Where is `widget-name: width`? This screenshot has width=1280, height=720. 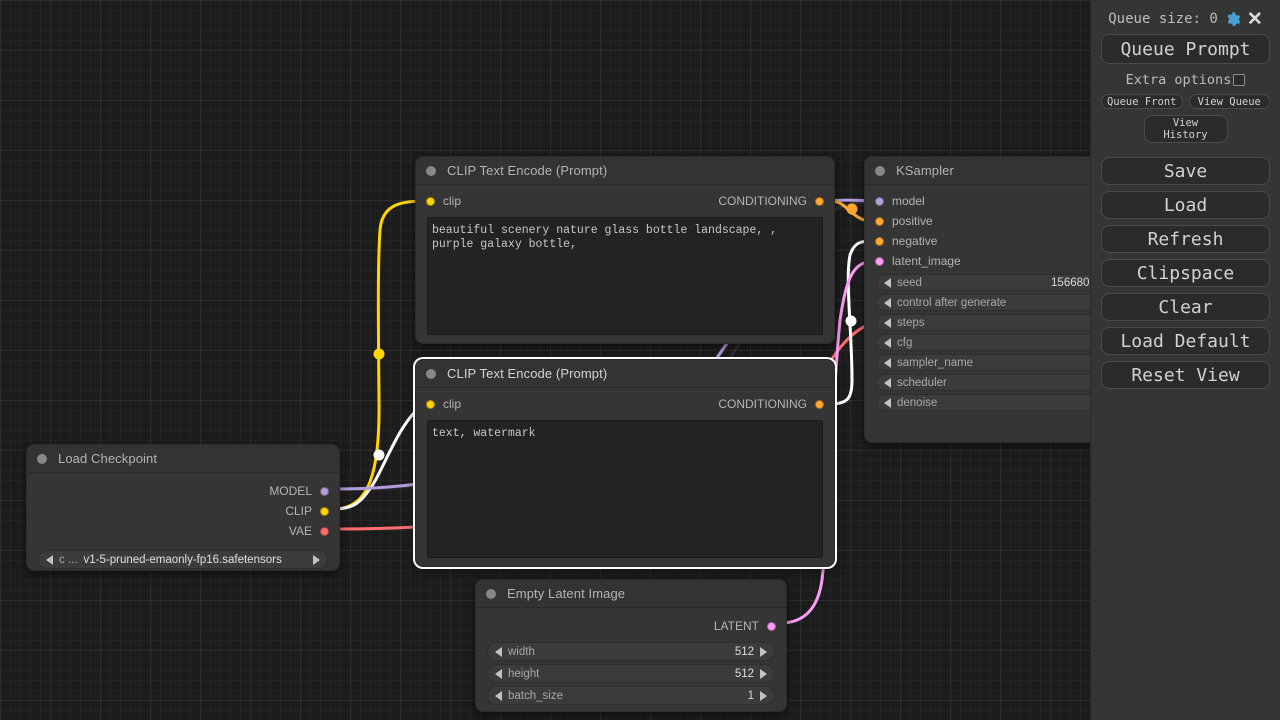 widget-name: width is located at coordinates (521, 651).